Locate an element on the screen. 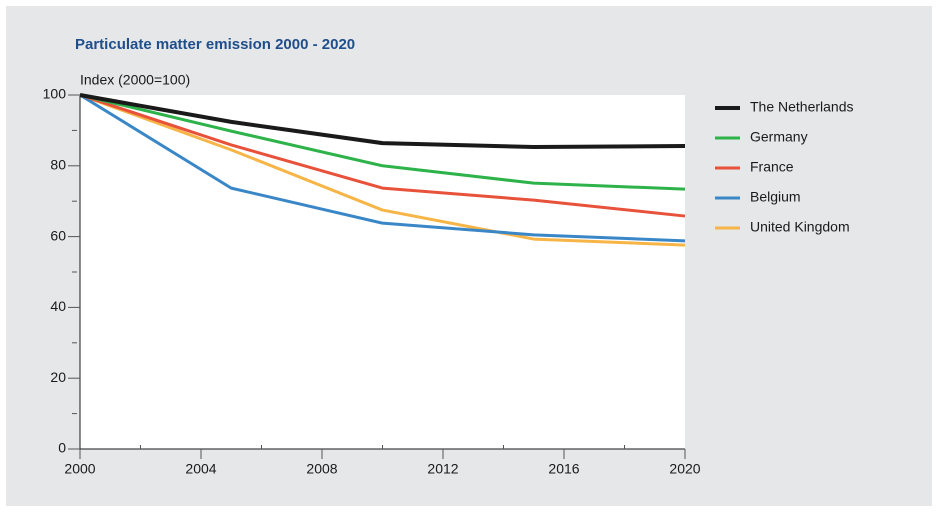  legend-label: France is located at coordinates (772, 167).